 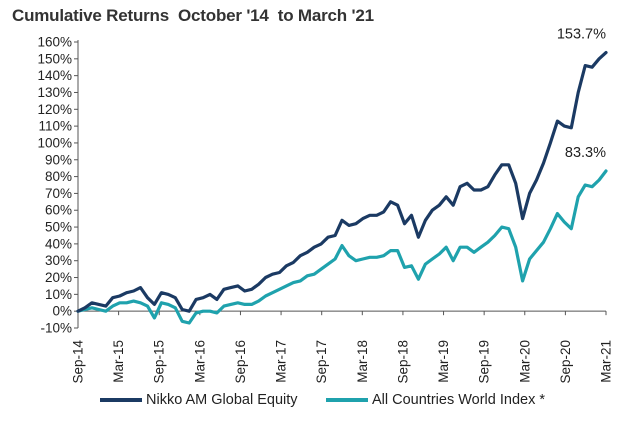 What do you see at coordinates (347, 400) in the screenshot?
I see `legend-swatch-acwi` at bounding box center [347, 400].